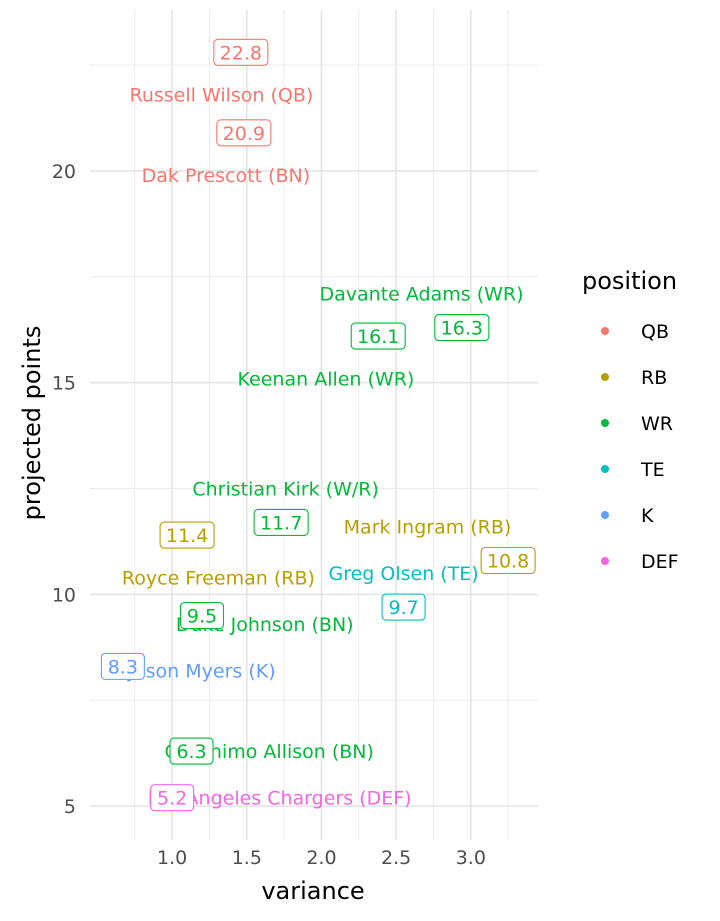 The width and height of the screenshot is (720, 921). What do you see at coordinates (265, 619) in the screenshot?
I see `data-point: Duke Johnson (BN)9.5` at bounding box center [265, 619].